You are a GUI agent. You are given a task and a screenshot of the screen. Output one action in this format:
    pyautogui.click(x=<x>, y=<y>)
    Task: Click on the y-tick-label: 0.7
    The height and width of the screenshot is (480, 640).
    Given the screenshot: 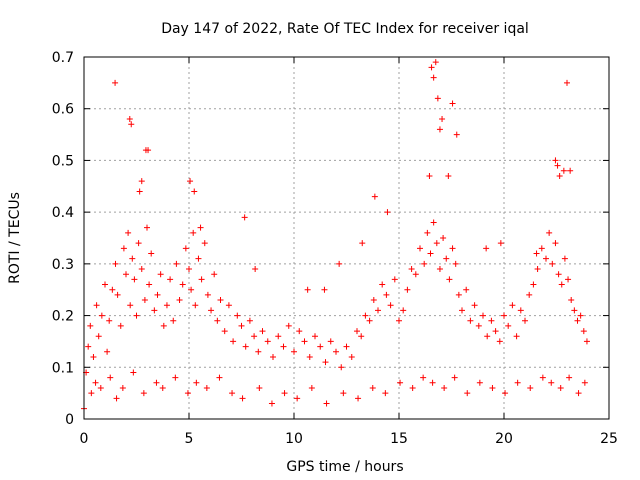 What is the action you would take?
    pyautogui.click(x=63, y=58)
    